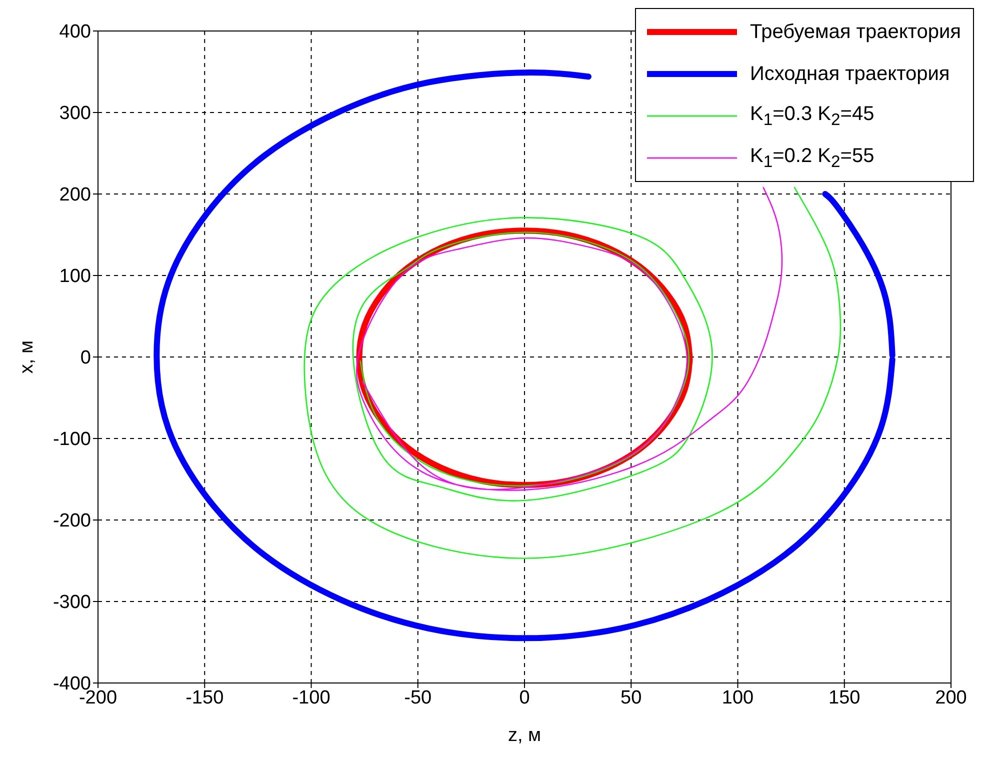  What do you see at coordinates (524, 697) in the screenshot?
I see `x-tick-label: 0` at bounding box center [524, 697].